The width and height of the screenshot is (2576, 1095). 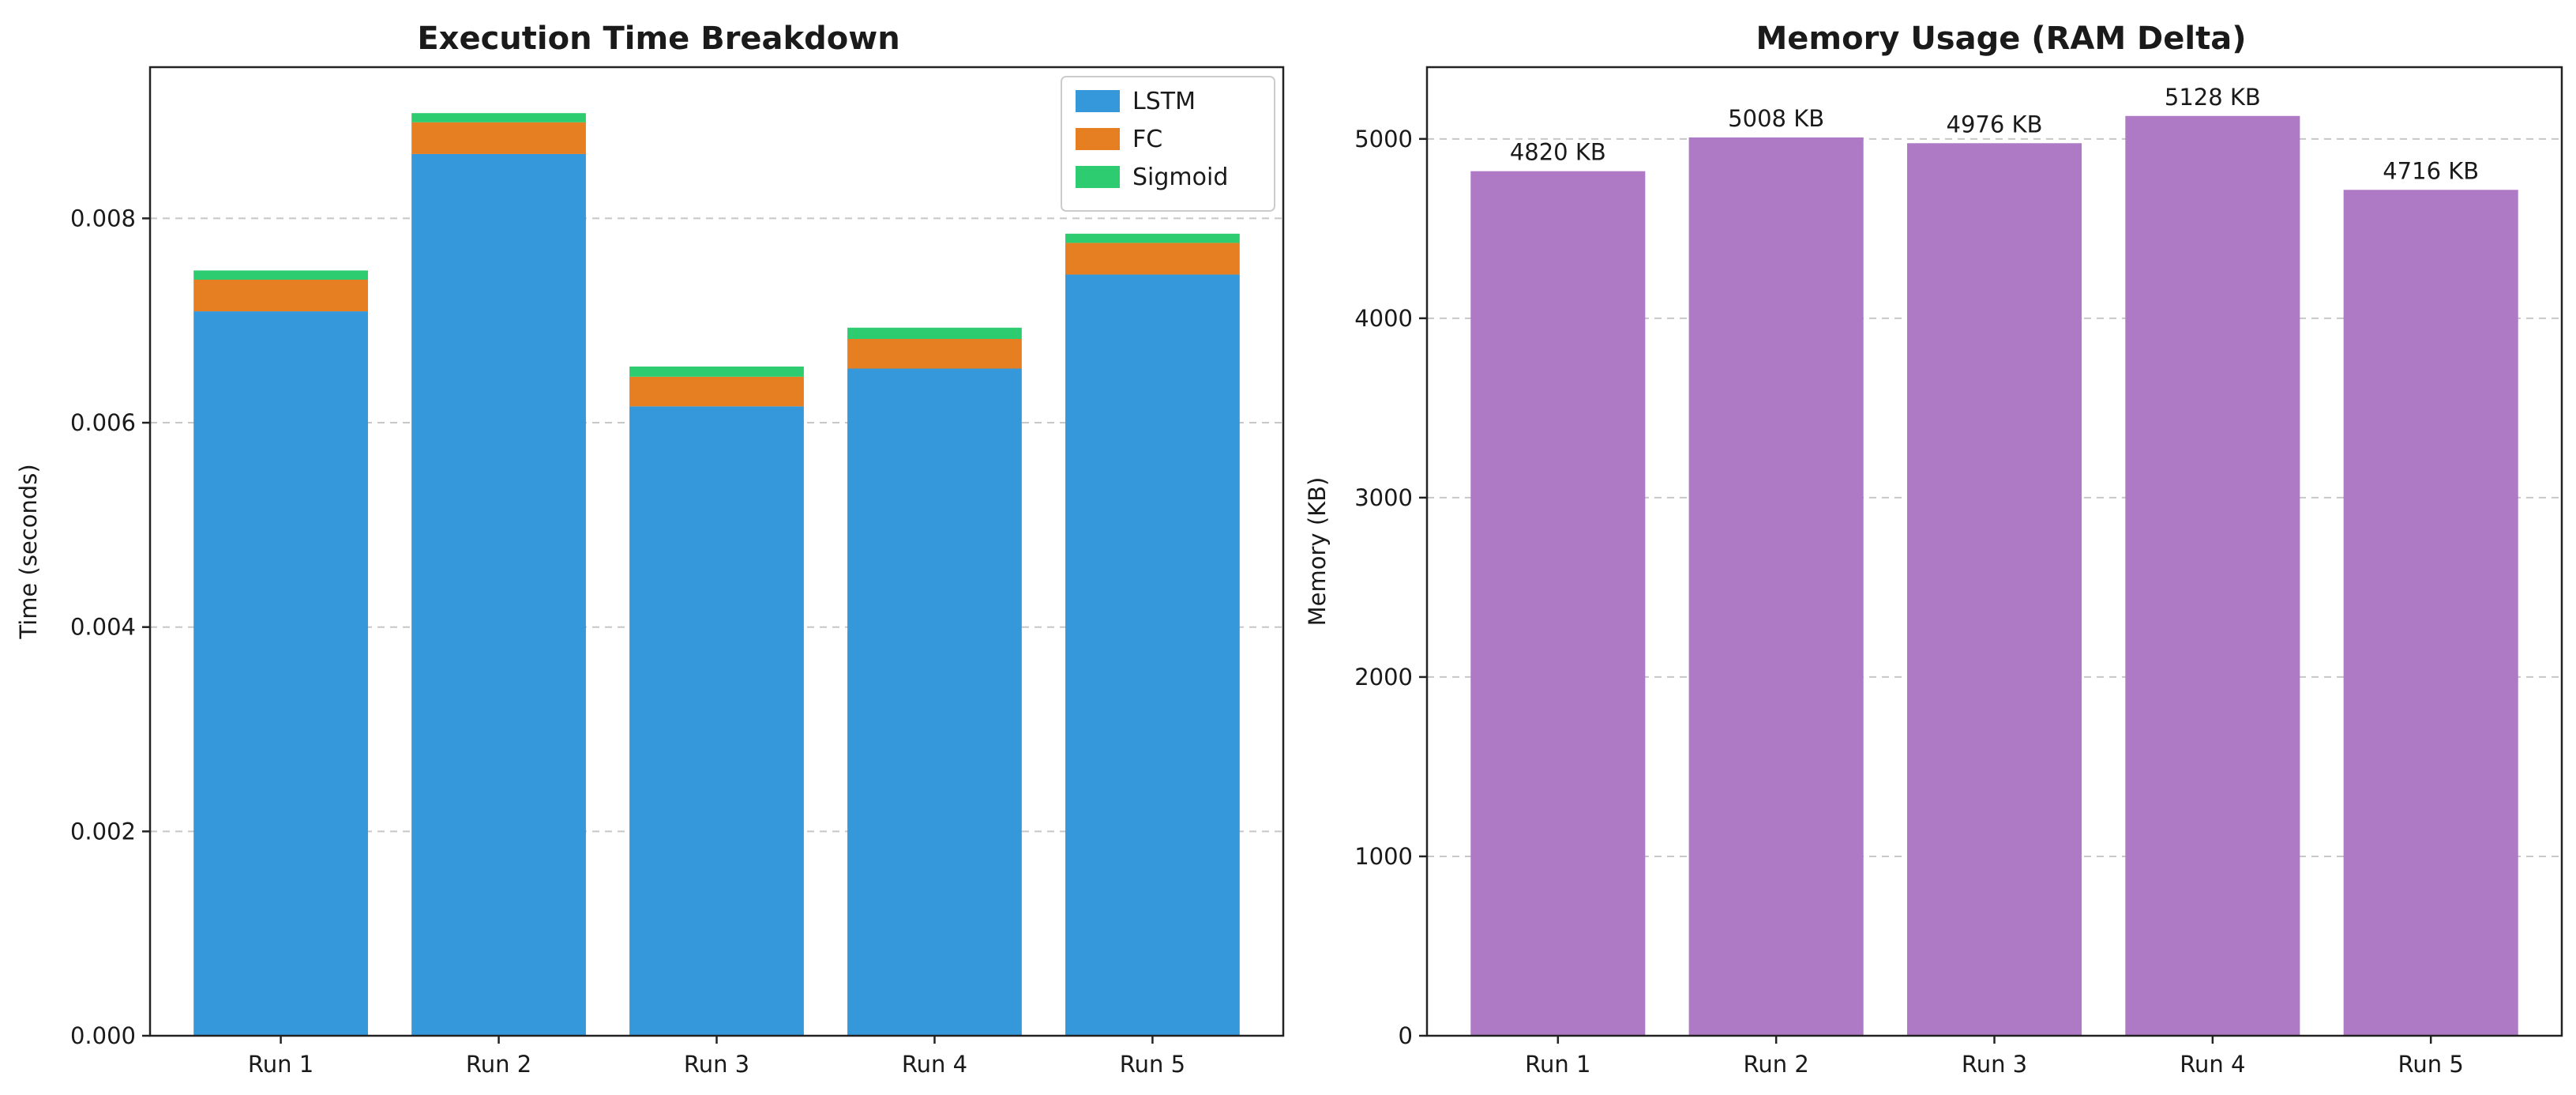 I want to click on legend-swatch-sigmoid, so click(x=1098, y=177).